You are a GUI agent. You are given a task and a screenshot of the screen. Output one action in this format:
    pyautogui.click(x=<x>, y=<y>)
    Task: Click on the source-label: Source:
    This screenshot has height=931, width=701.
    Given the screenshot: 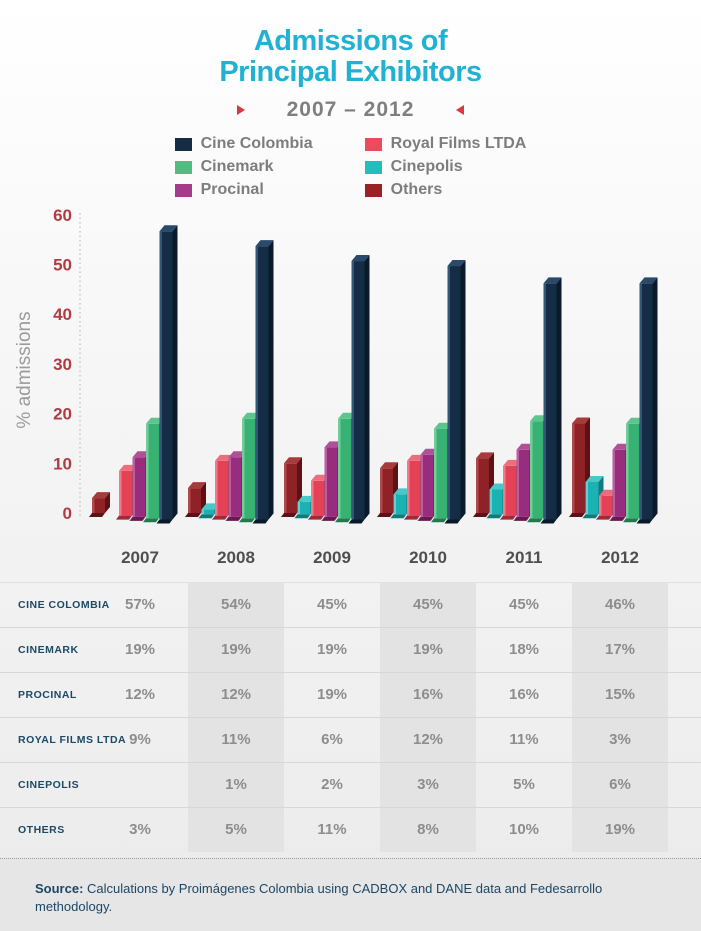 What is the action you would take?
    pyautogui.click(x=59, y=888)
    